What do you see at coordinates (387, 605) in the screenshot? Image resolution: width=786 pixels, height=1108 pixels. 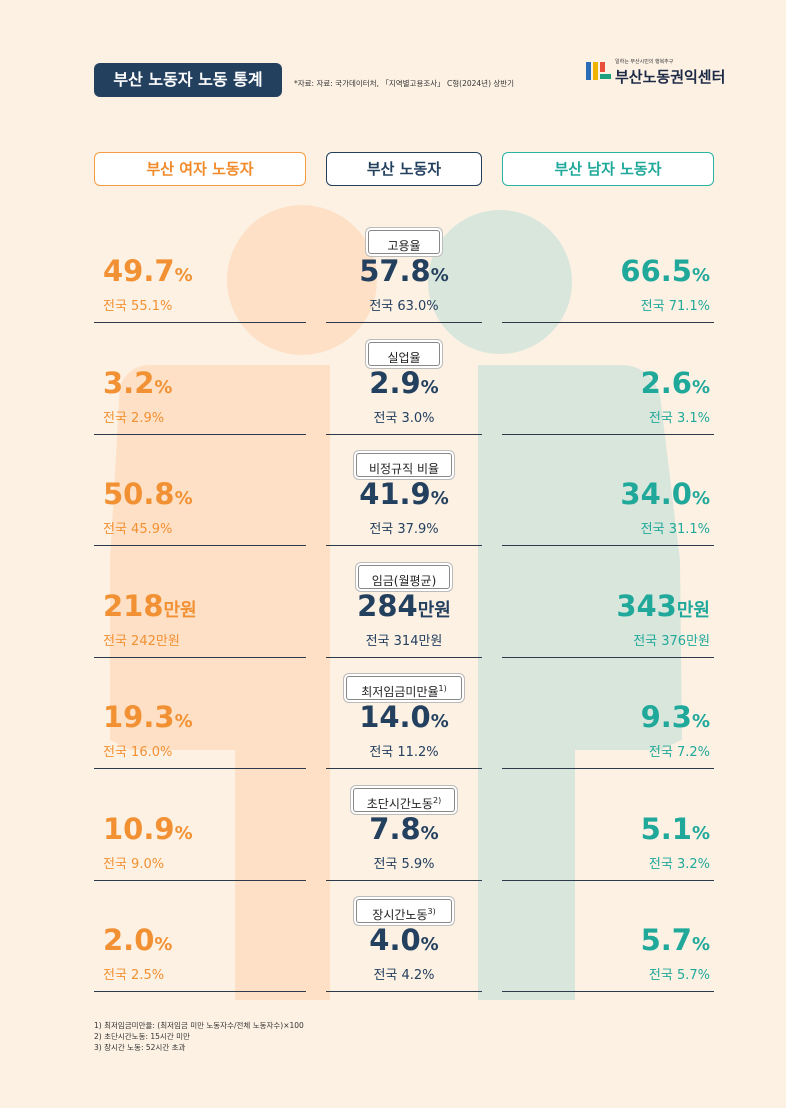 I see `value-number: 284` at bounding box center [387, 605].